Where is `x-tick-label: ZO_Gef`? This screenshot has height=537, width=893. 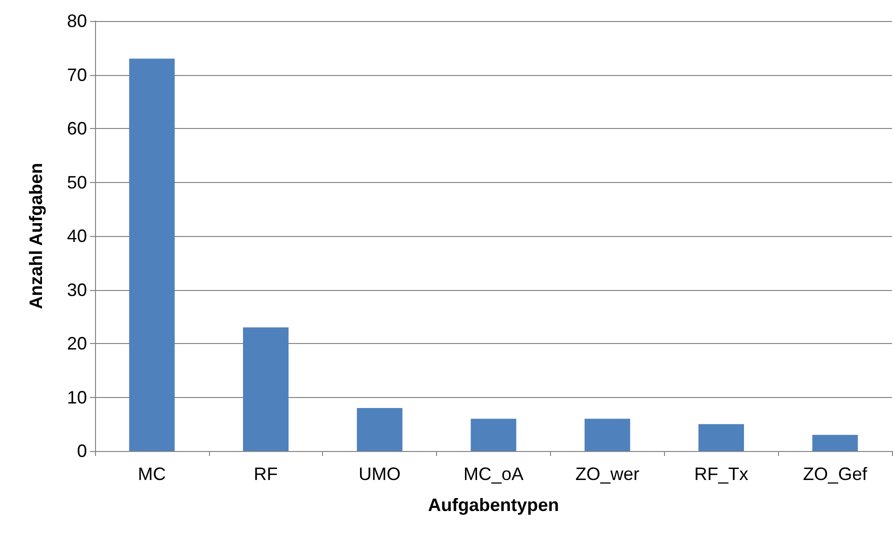
x-tick-label: ZO_Gef is located at coordinates (835, 474).